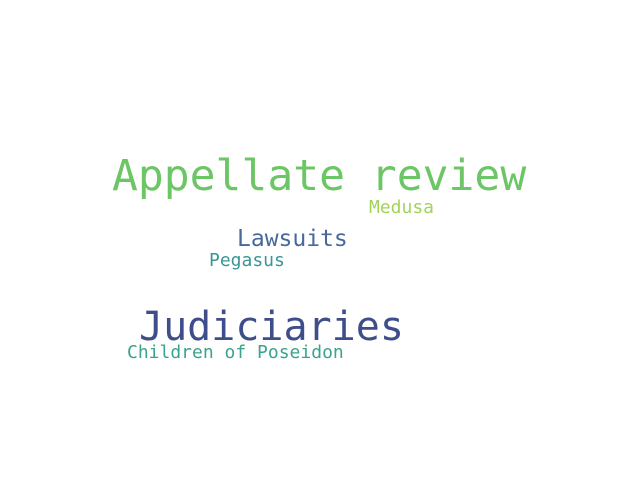 Image resolution: width=640 pixels, height=480 pixels. Describe the element at coordinates (271, 327) in the screenshot. I see `word-judiciaries: Judiciaries` at that location.